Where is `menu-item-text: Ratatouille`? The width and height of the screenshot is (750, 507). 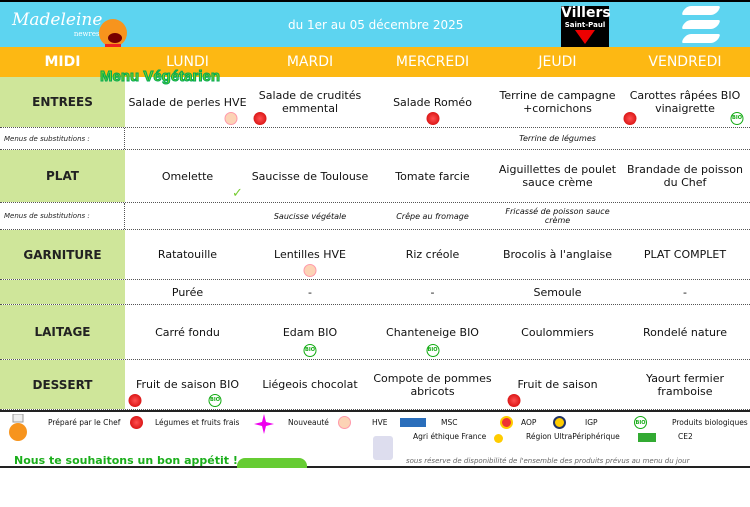 menu-item-text: Ratatouille is located at coordinates (187, 254).